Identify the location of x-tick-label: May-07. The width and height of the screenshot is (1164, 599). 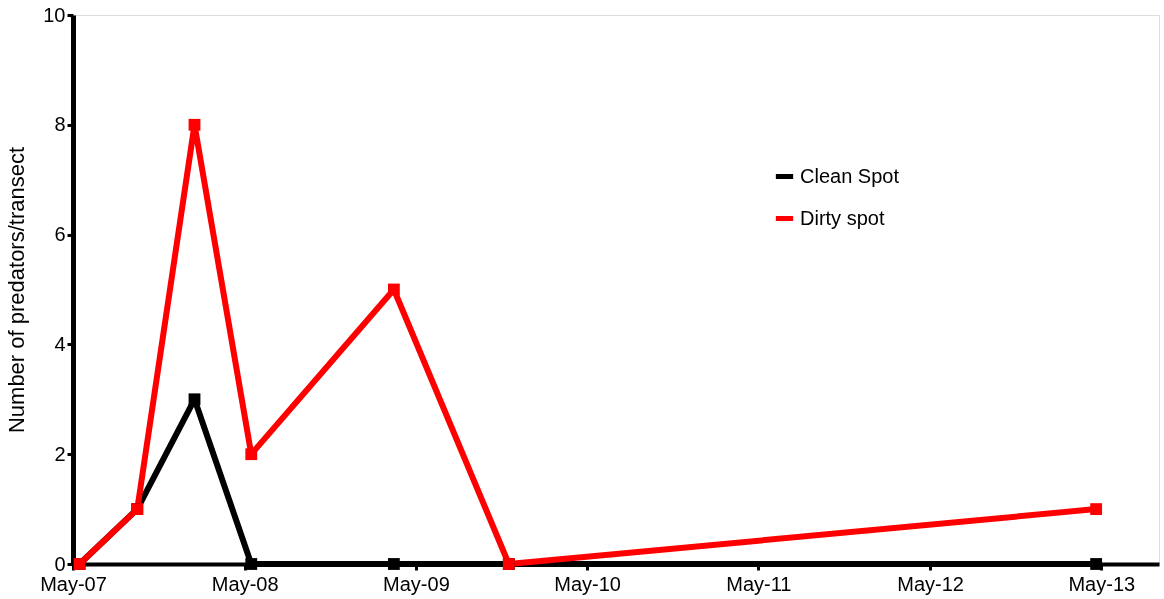
(73, 583).